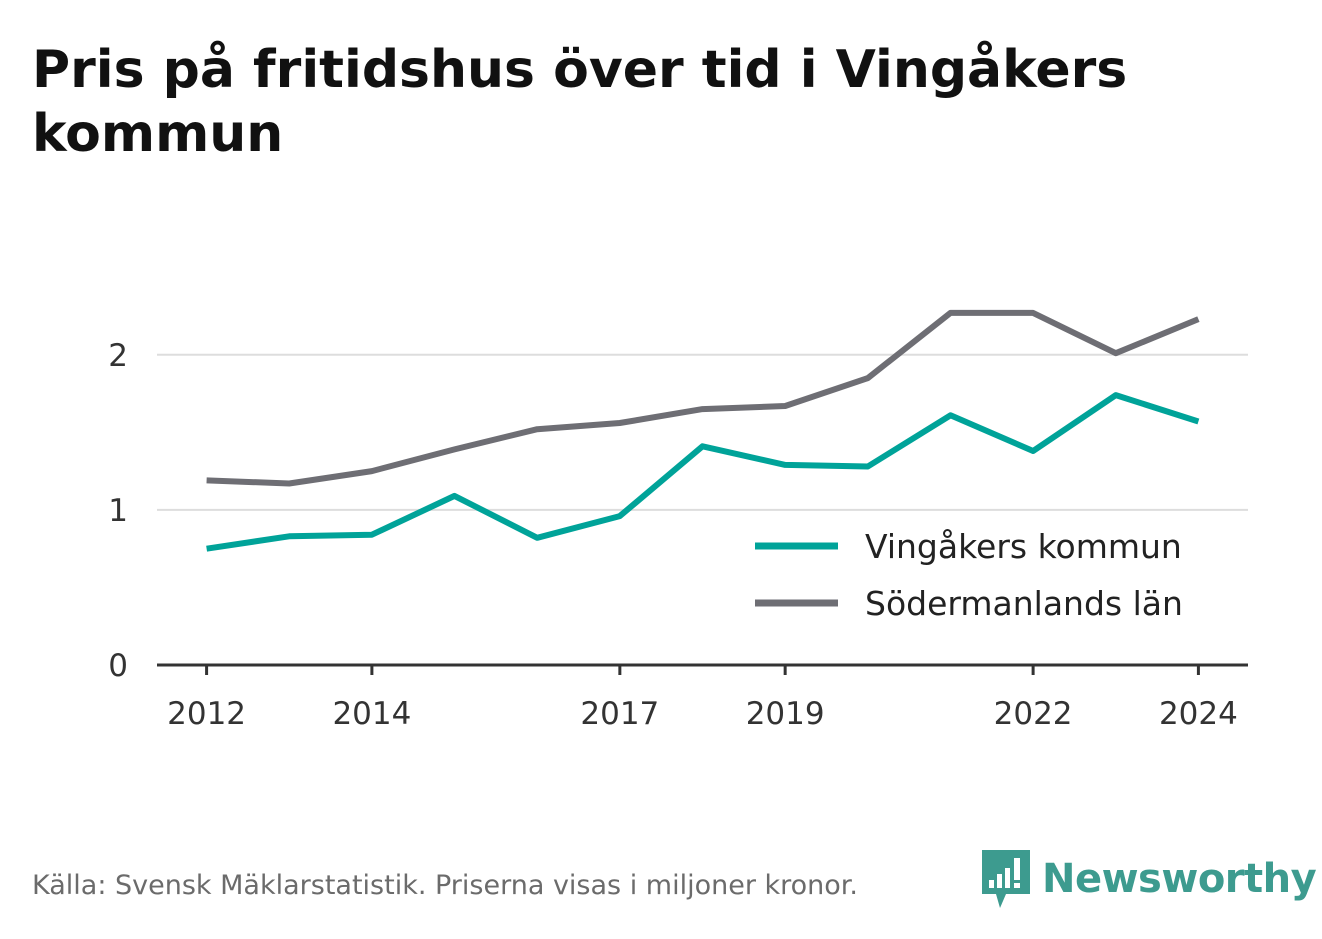 The height and width of the screenshot is (939, 1322). I want to click on legend-background, so click(982, 581).